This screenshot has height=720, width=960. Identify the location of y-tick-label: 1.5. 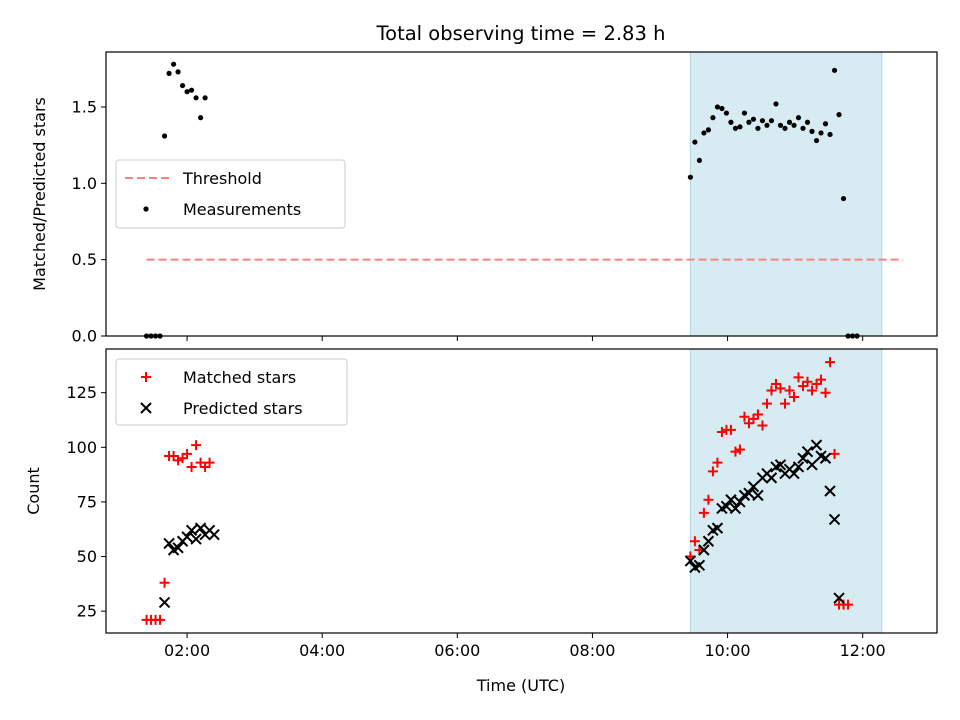
(84, 106).